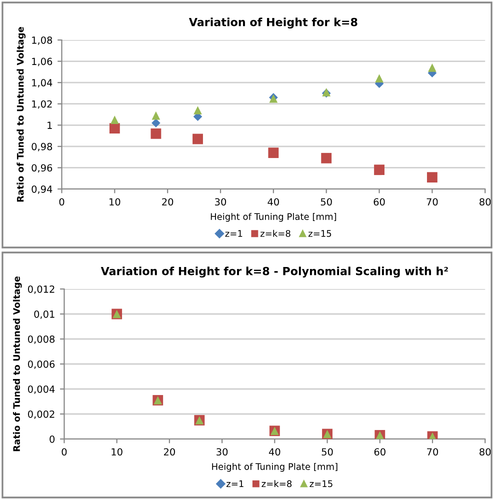  Describe the element at coordinates (42, 40) in the screenshot. I see `y-tick-label: 1,08` at that location.